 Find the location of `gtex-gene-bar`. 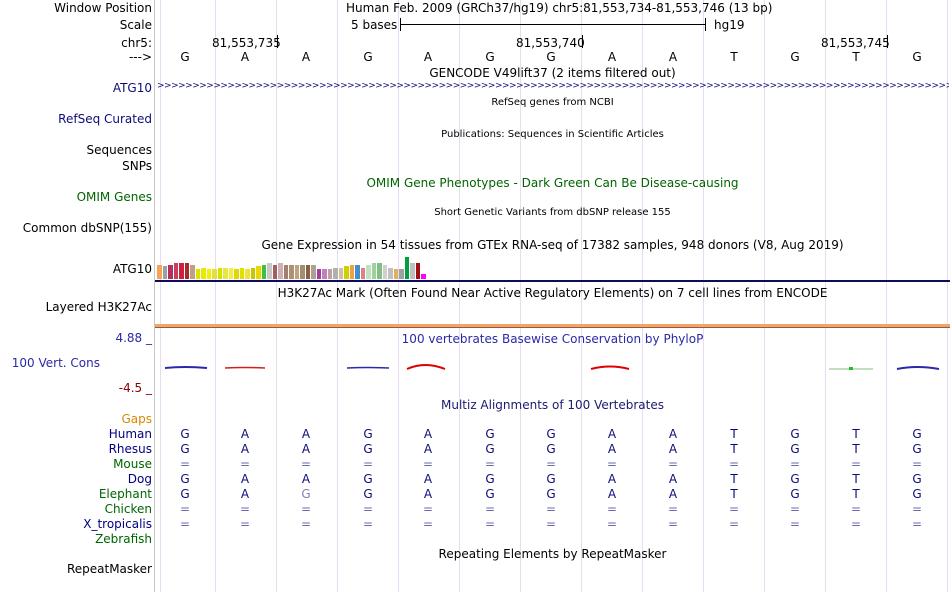

gtex-gene-bar is located at coordinates (552, 281).